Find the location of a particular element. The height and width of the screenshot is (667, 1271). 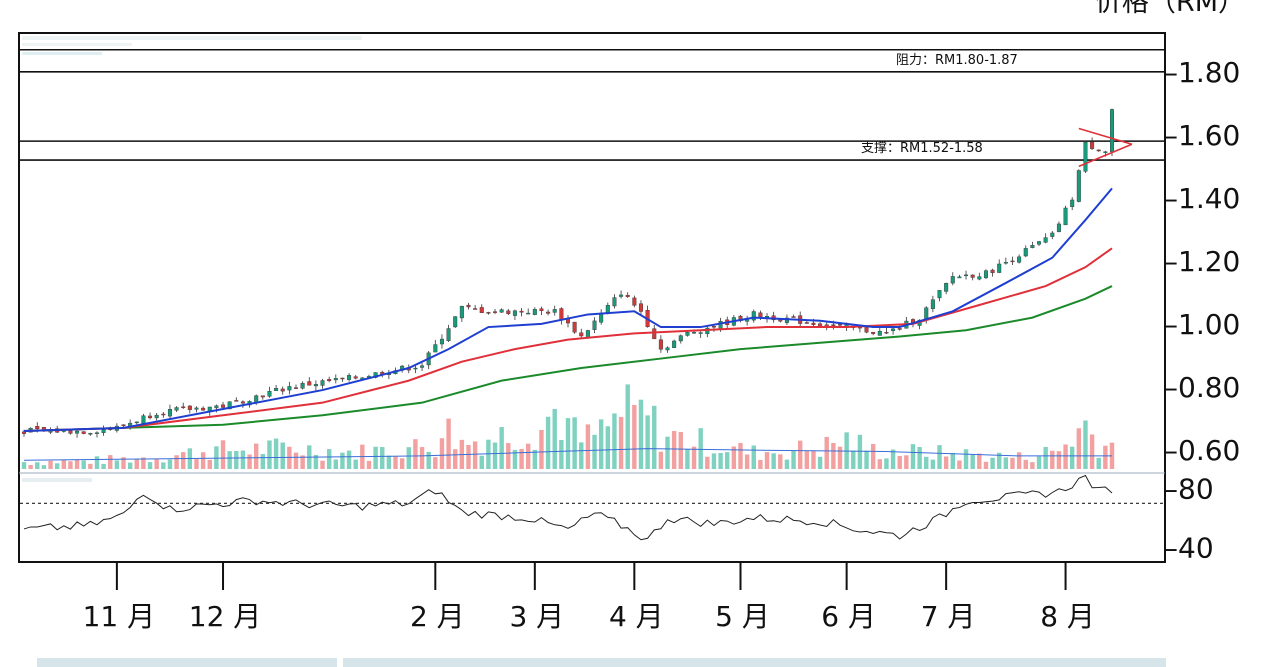

month-axis: 11 月 12 月 2 月 3 月 4 月 5 月 6 月 7 月 8 月 is located at coordinates (589, 597).